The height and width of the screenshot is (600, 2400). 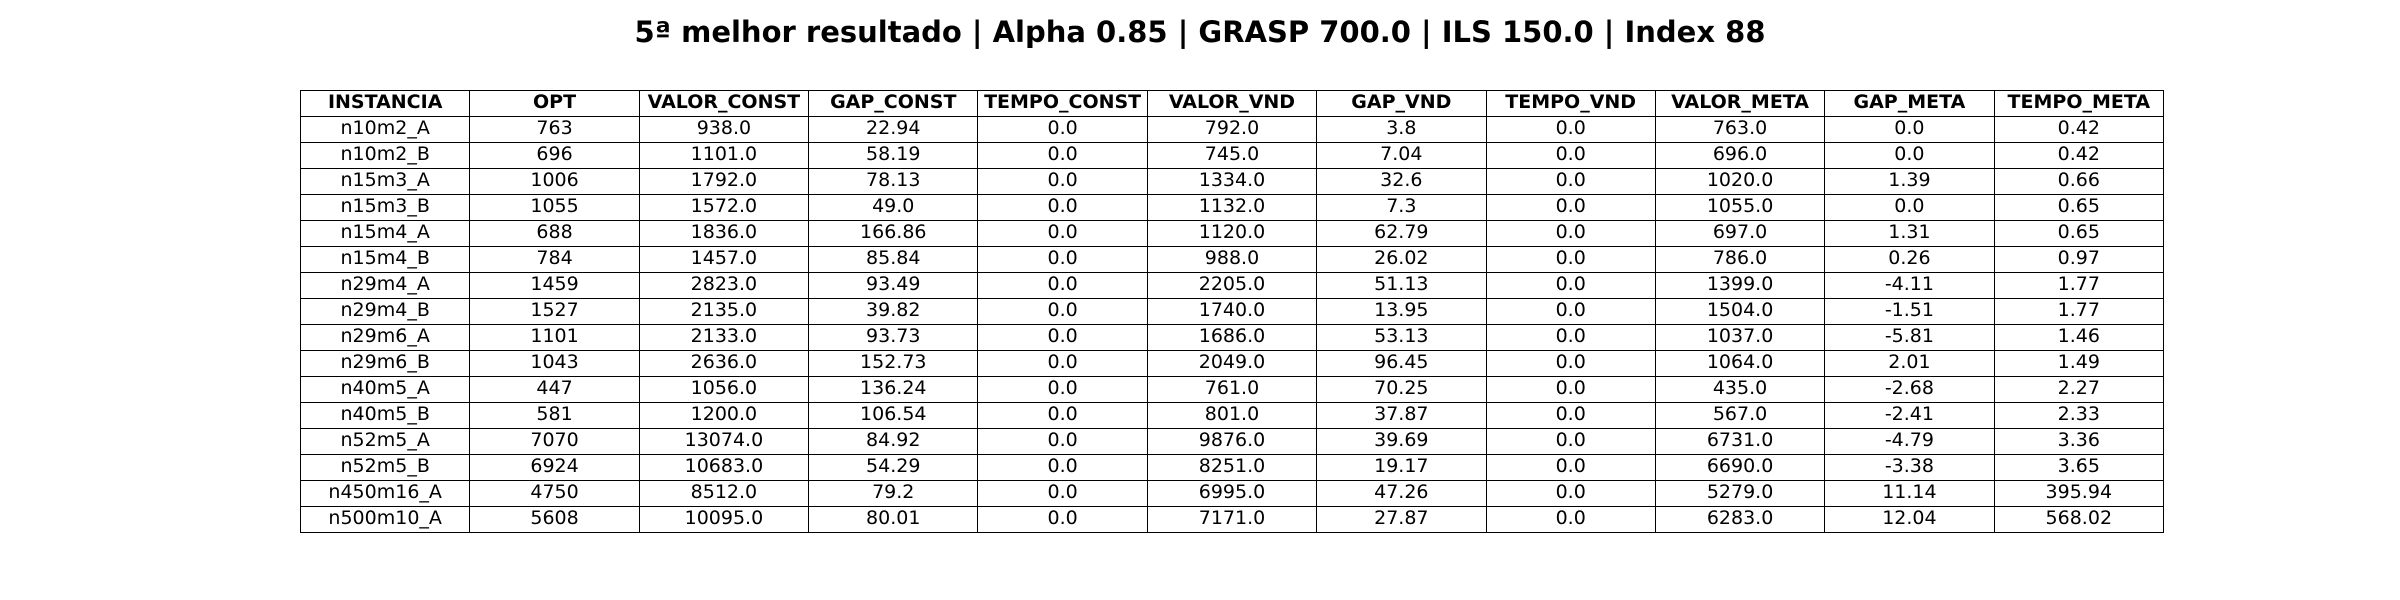 I want to click on table-cell-valor-vnd: 6995.0, so click(x=1232, y=493).